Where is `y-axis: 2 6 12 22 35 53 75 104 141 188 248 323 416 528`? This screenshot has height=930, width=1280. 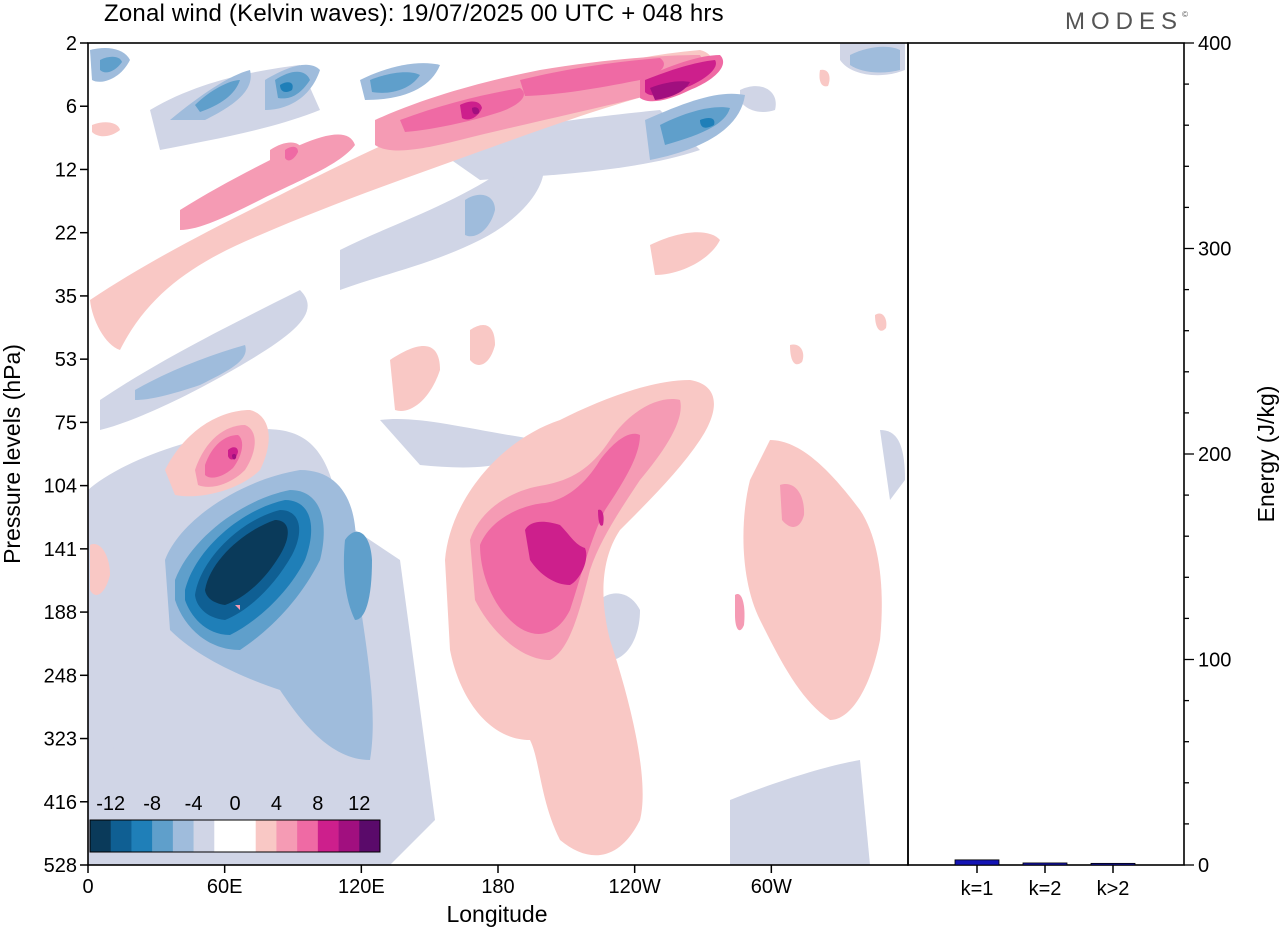
y-axis: 2 6 12 22 35 53 75 104 141 188 248 323 416 528 is located at coordinates (66, 455).